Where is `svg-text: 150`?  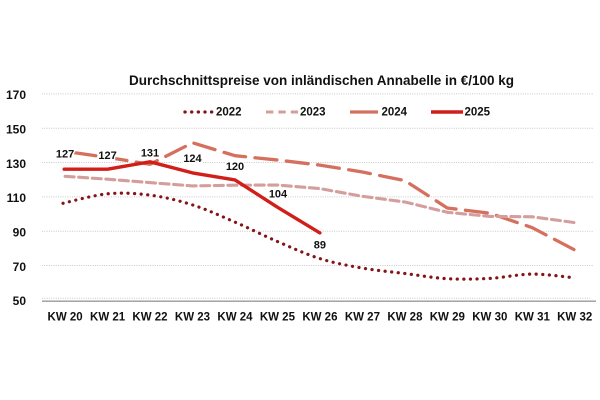 svg-text: 150 is located at coordinates (16, 130).